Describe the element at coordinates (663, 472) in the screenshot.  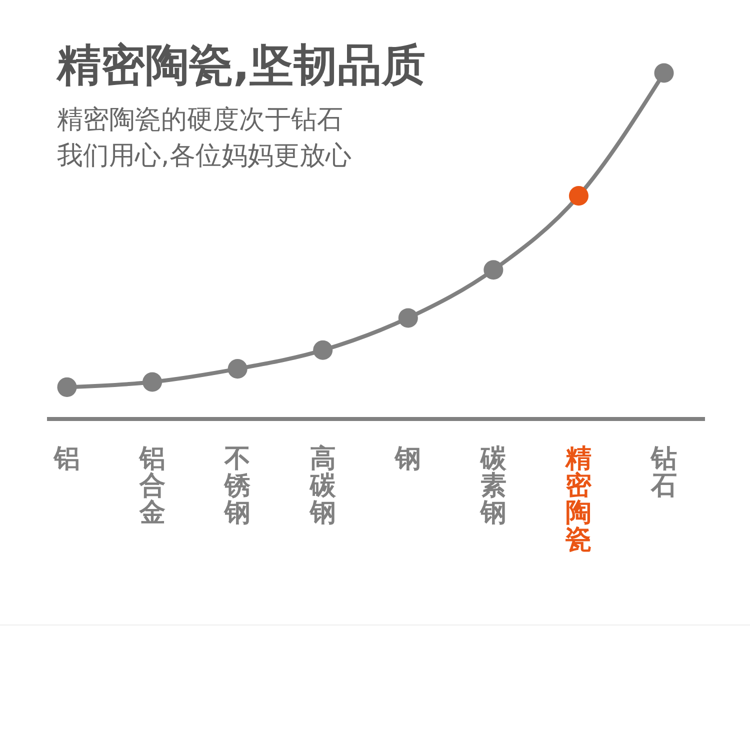
I see `x-tick-label: 钻石` at that location.